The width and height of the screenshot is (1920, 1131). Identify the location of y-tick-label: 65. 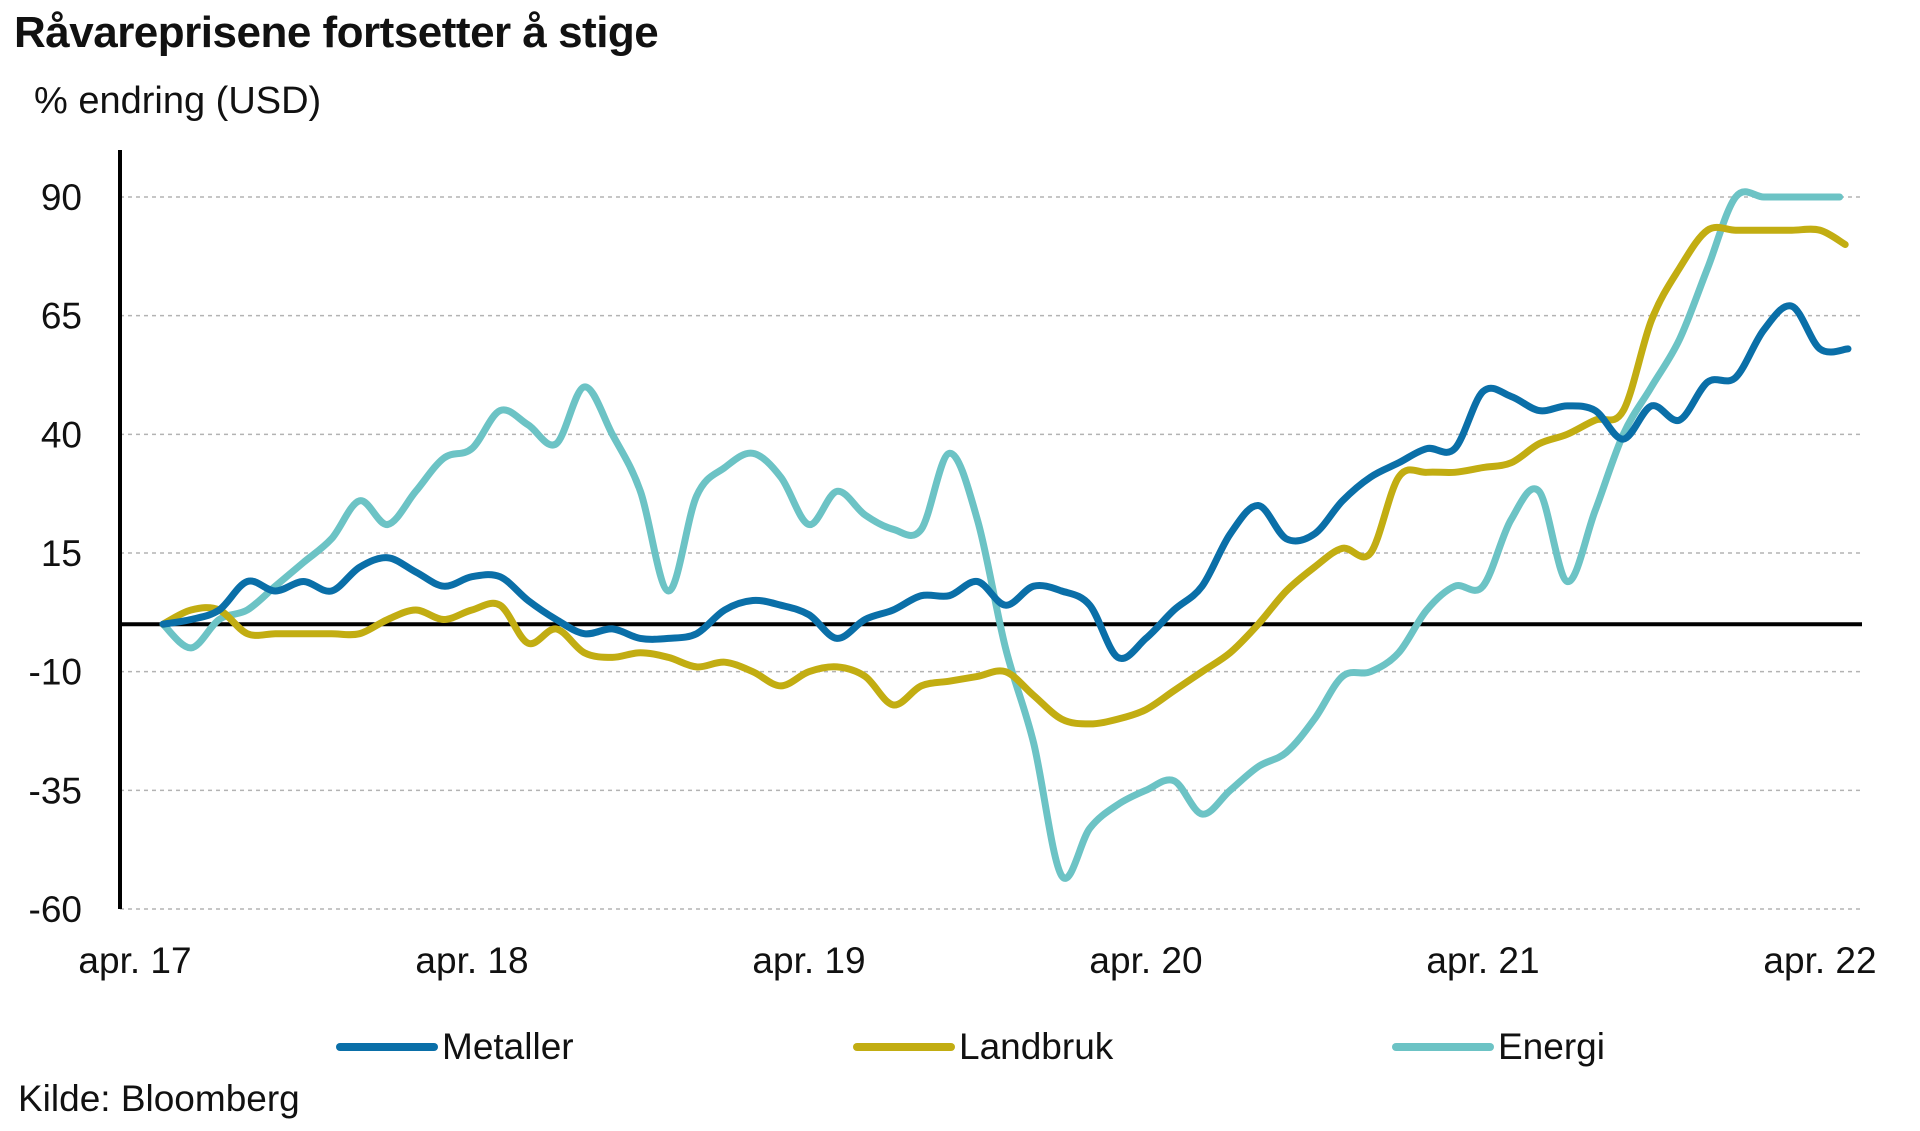
(61, 316).